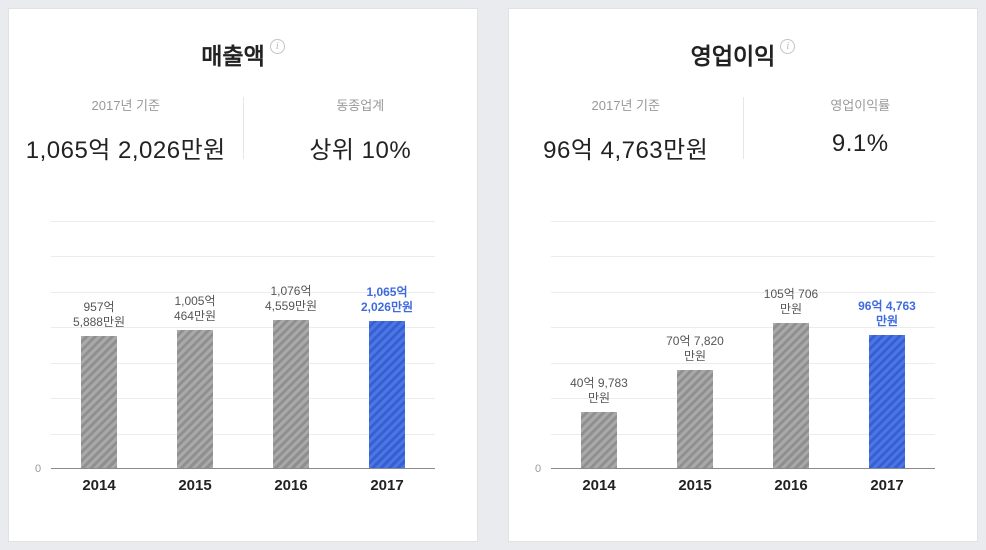 The image size is (986, 550). I want to click on operating-margin-stat: 영업이익률 9.1%, so click(861, 130).